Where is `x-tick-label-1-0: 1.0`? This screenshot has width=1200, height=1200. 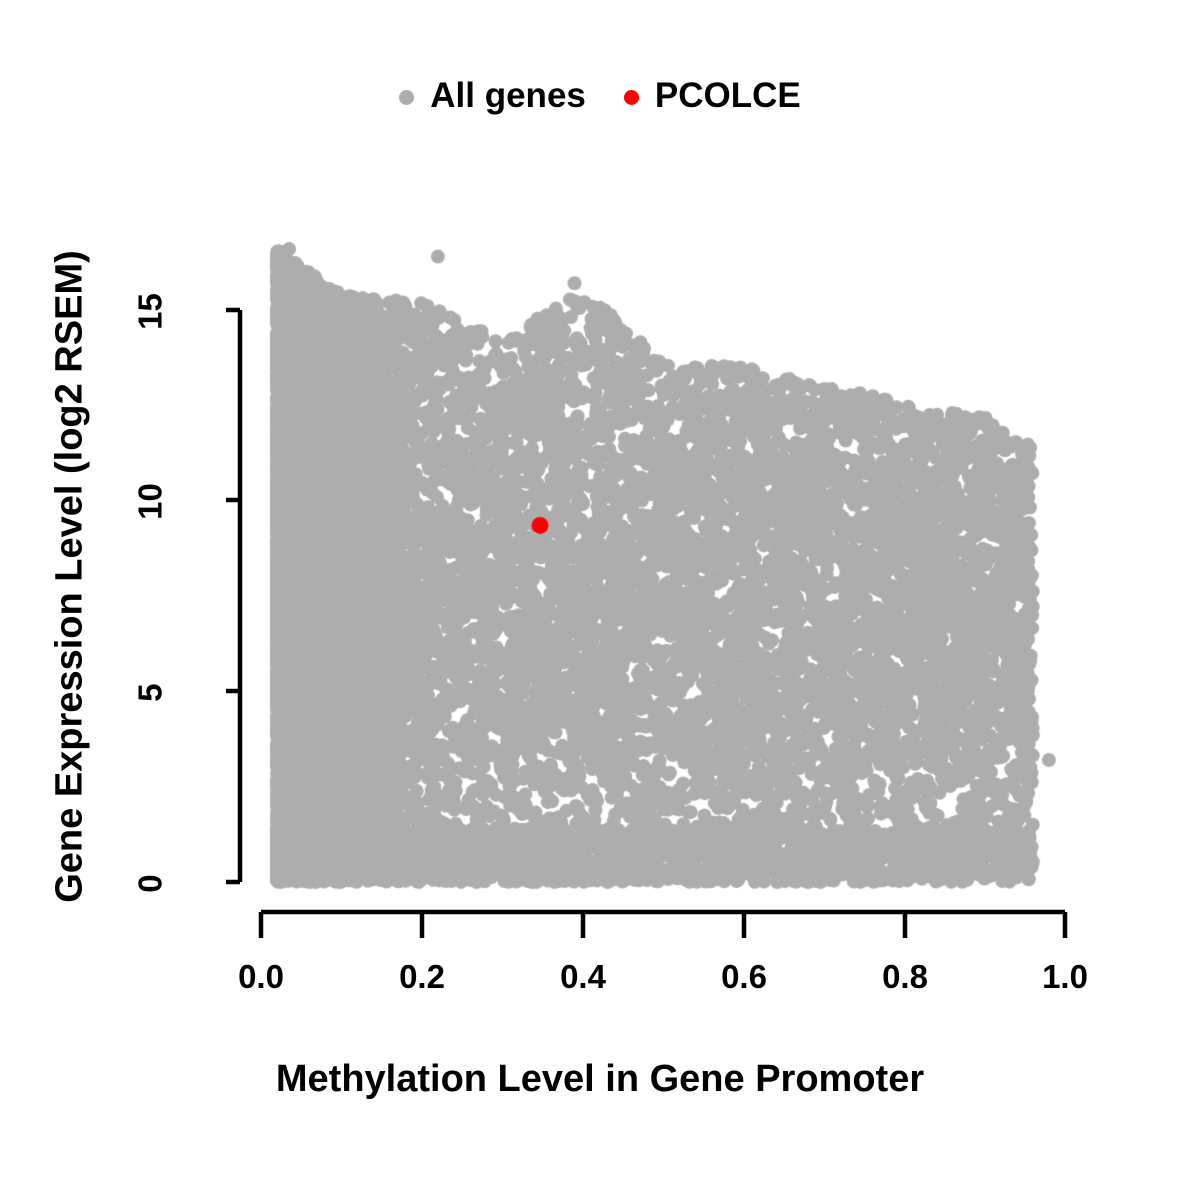
x-tick-label-1-0: 1.0 is located at coordinates (1065, 976).